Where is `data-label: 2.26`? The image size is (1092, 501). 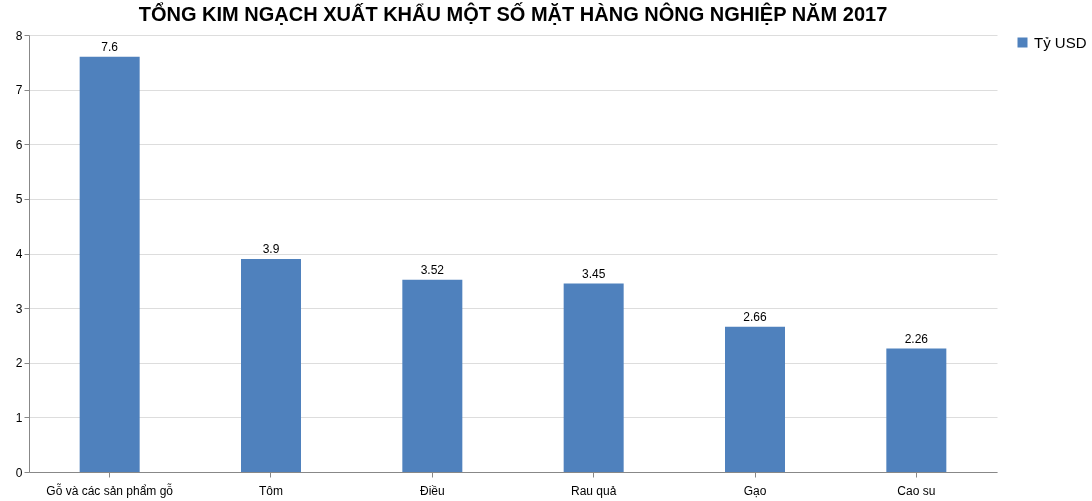
data-label: 2.26 is located at coordinates (916, 338).